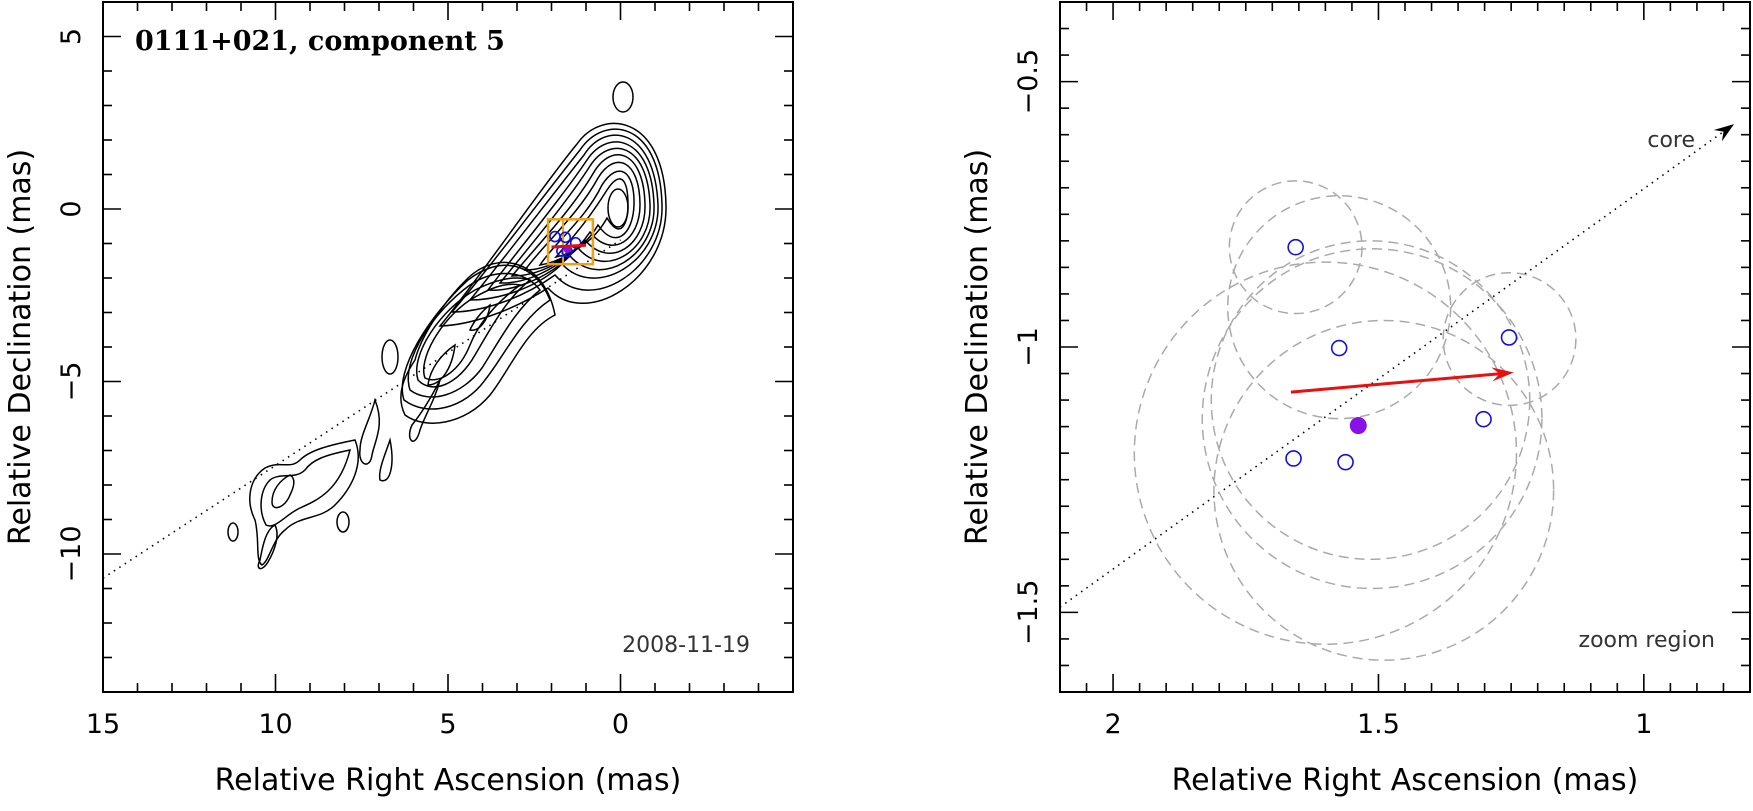 The image size is (1753, 811). What do you see at coordinates (71, 208) in the screenshot?
I see `y-tick-label: 0` at bounding box center [71, 208].